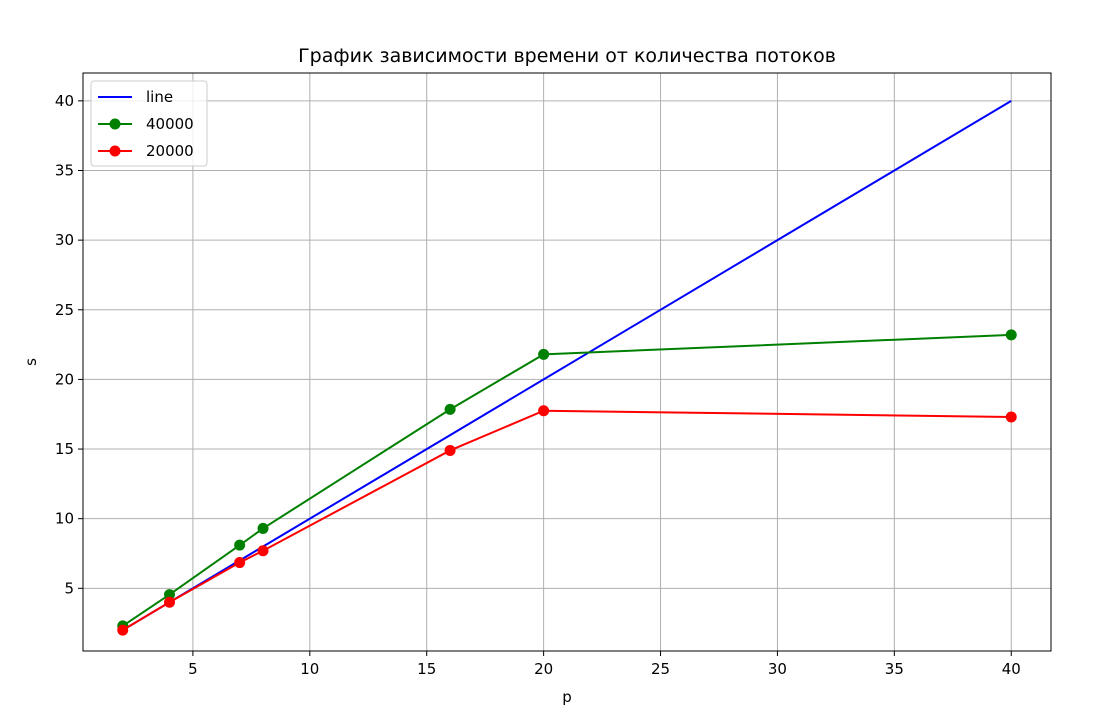  I want to click on x-axis-label: p, so click(567, 697).